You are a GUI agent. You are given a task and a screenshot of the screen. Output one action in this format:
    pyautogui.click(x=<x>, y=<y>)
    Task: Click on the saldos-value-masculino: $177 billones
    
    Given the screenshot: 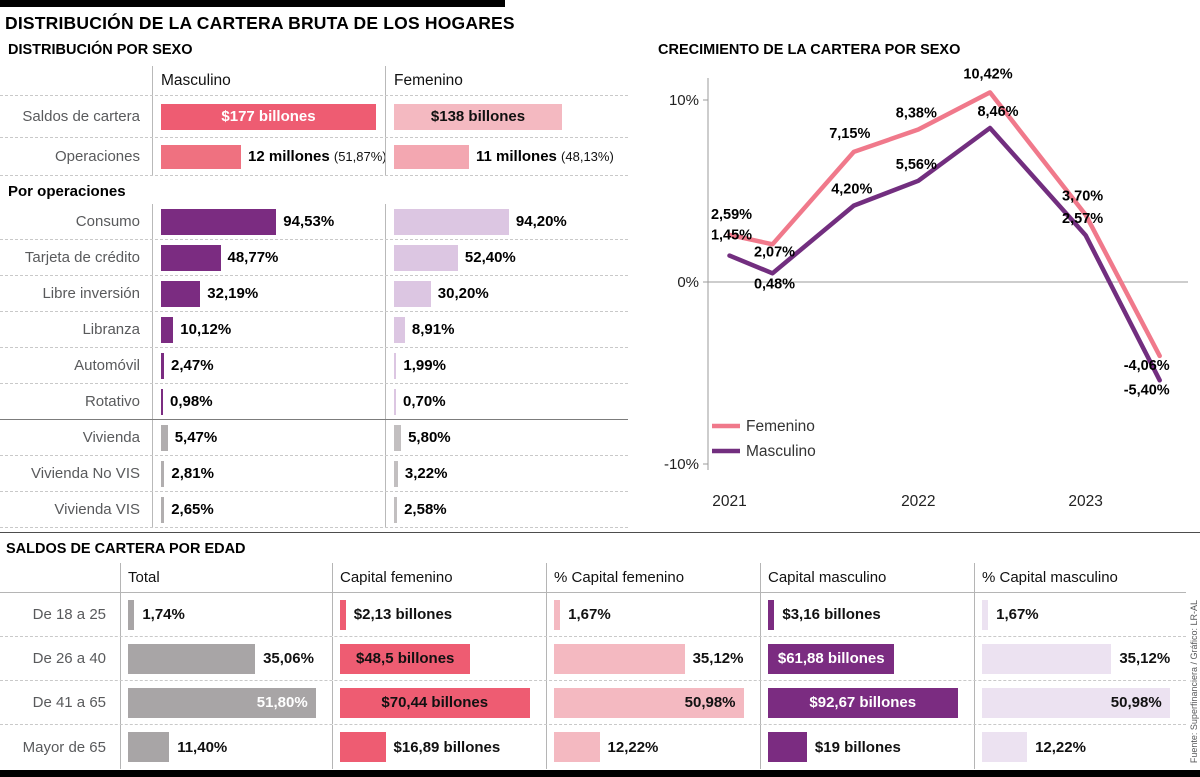 What is the action you would take?
    pyautogui.click(x=268, y=116)
    